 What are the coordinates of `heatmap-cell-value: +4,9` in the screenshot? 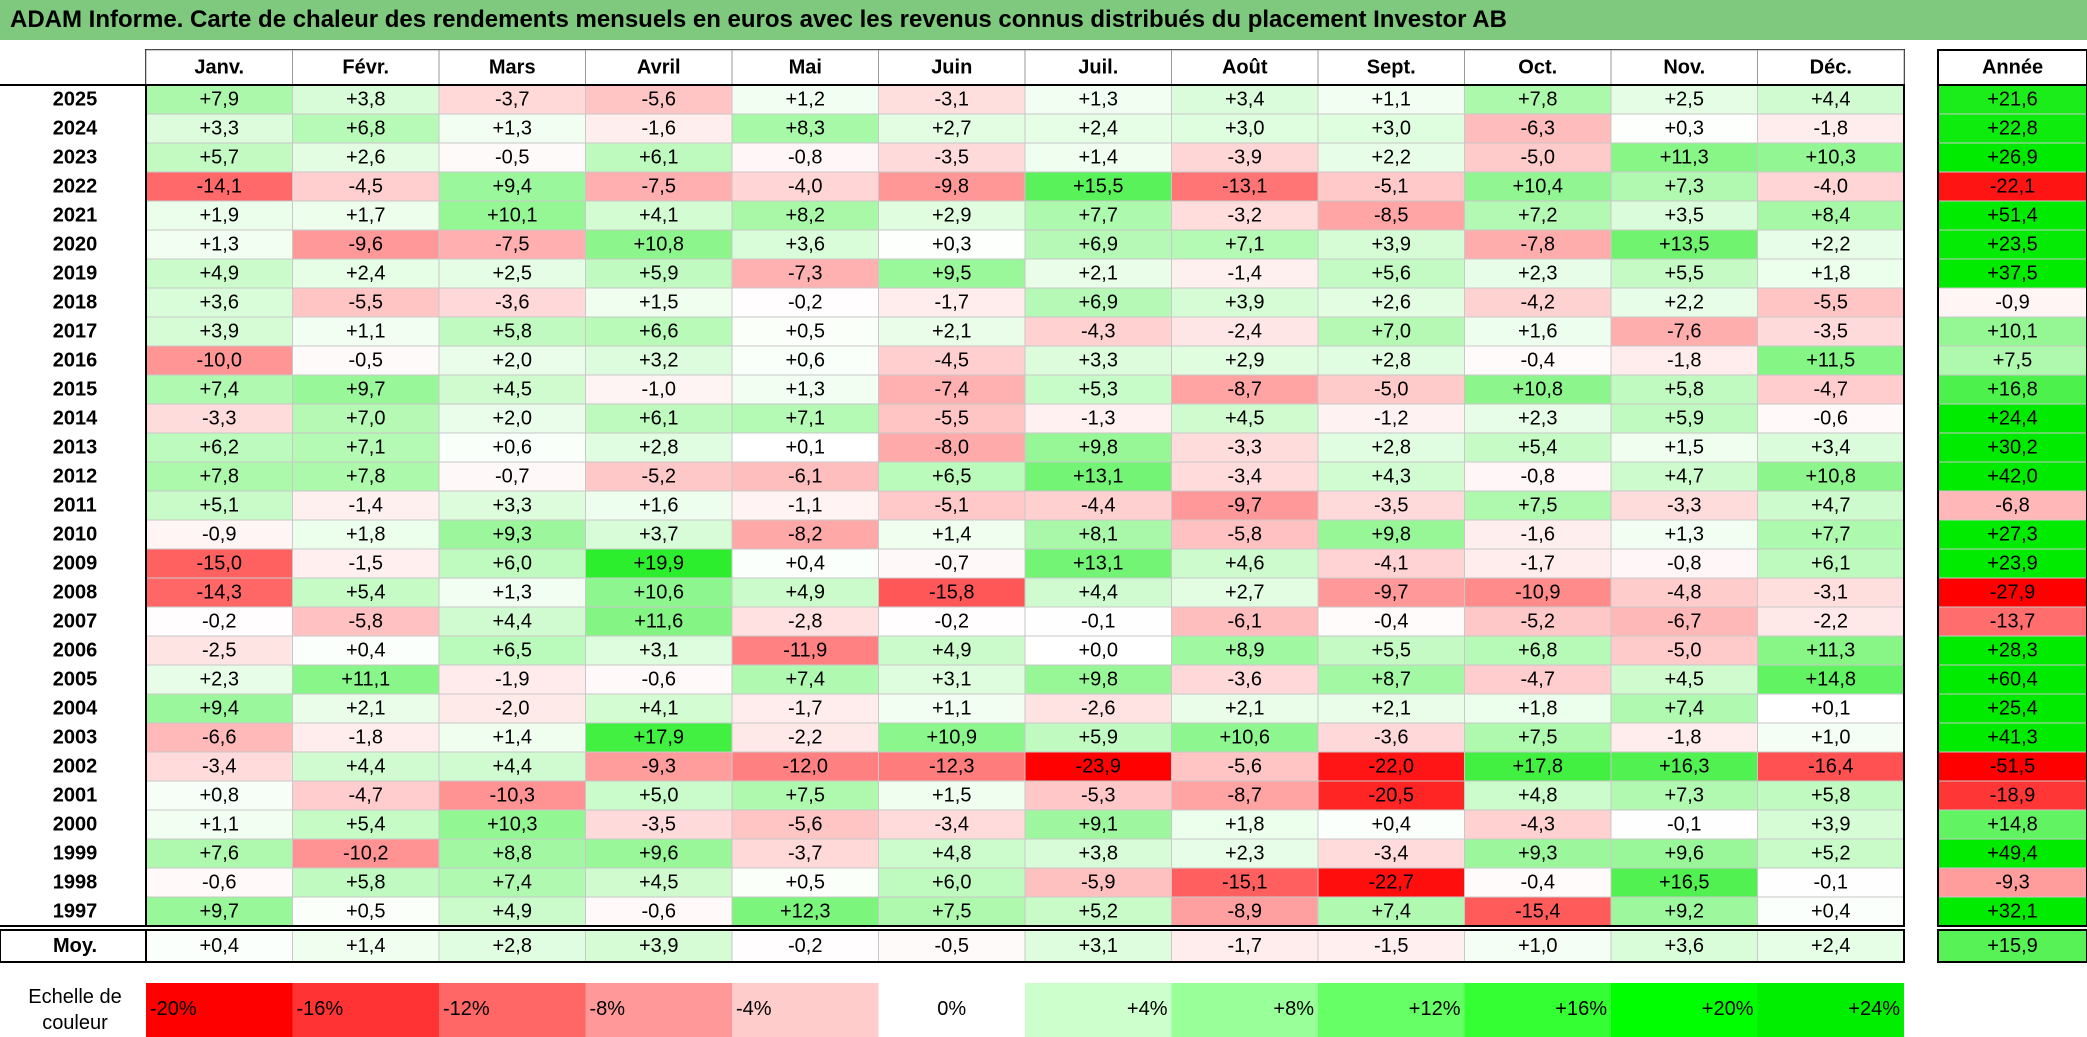 It's located at (219, 274).